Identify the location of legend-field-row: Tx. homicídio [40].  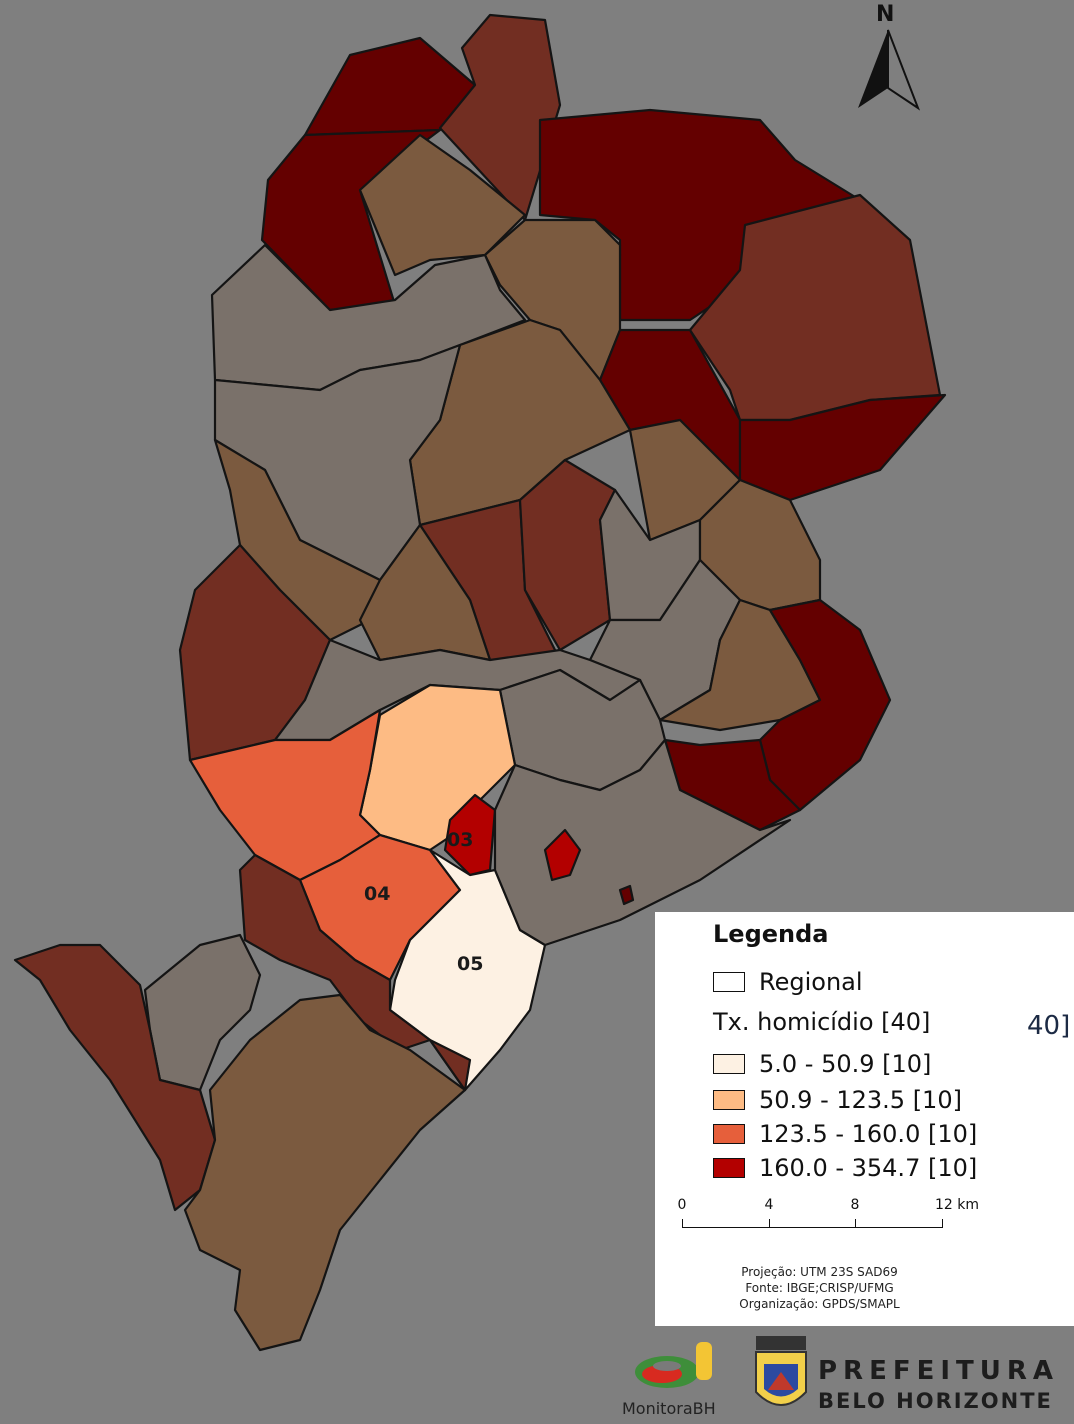
(821, 1022).